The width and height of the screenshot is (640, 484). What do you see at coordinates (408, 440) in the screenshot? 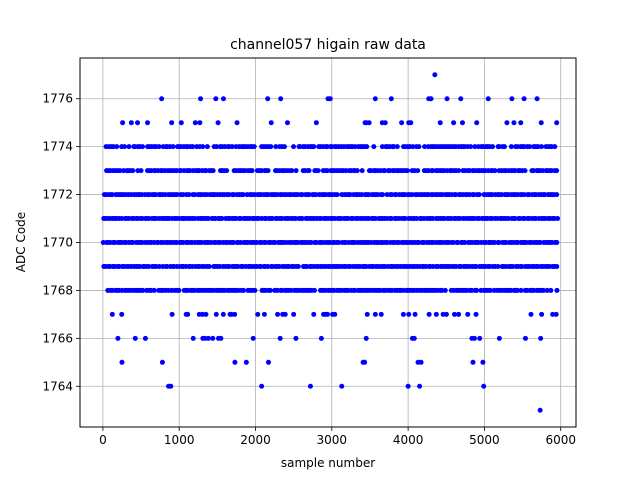
I see `x-tick-label: 4000` at bounding box center [408, 440].